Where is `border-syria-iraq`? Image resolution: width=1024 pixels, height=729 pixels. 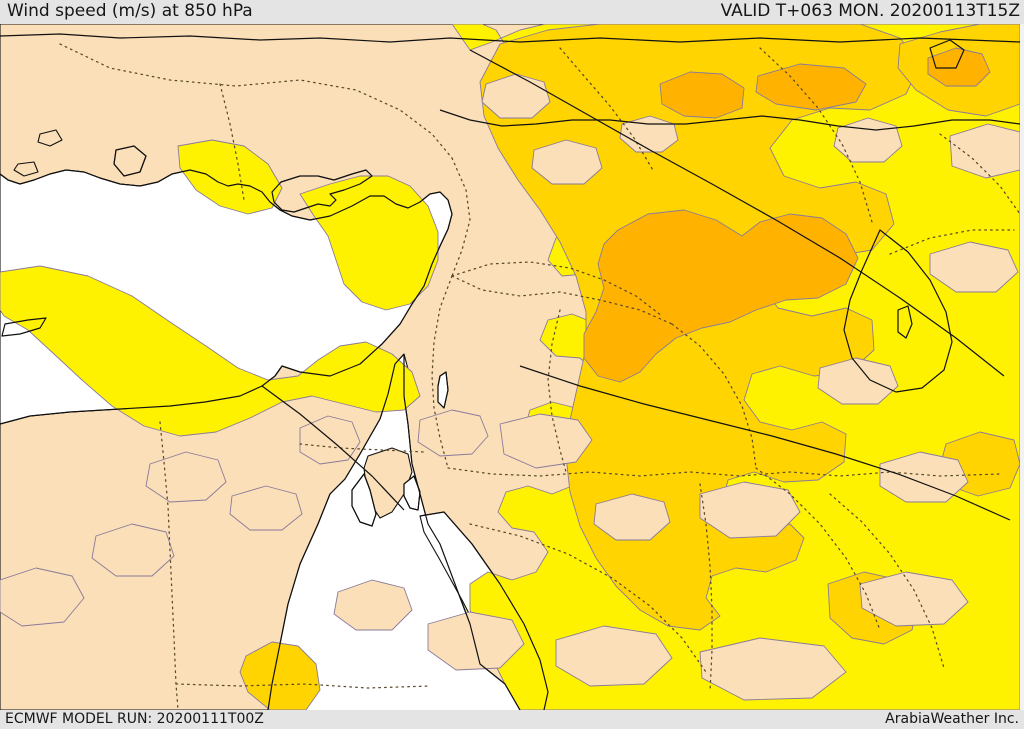
border-syria-iraq is located at coordinates (562, 300).